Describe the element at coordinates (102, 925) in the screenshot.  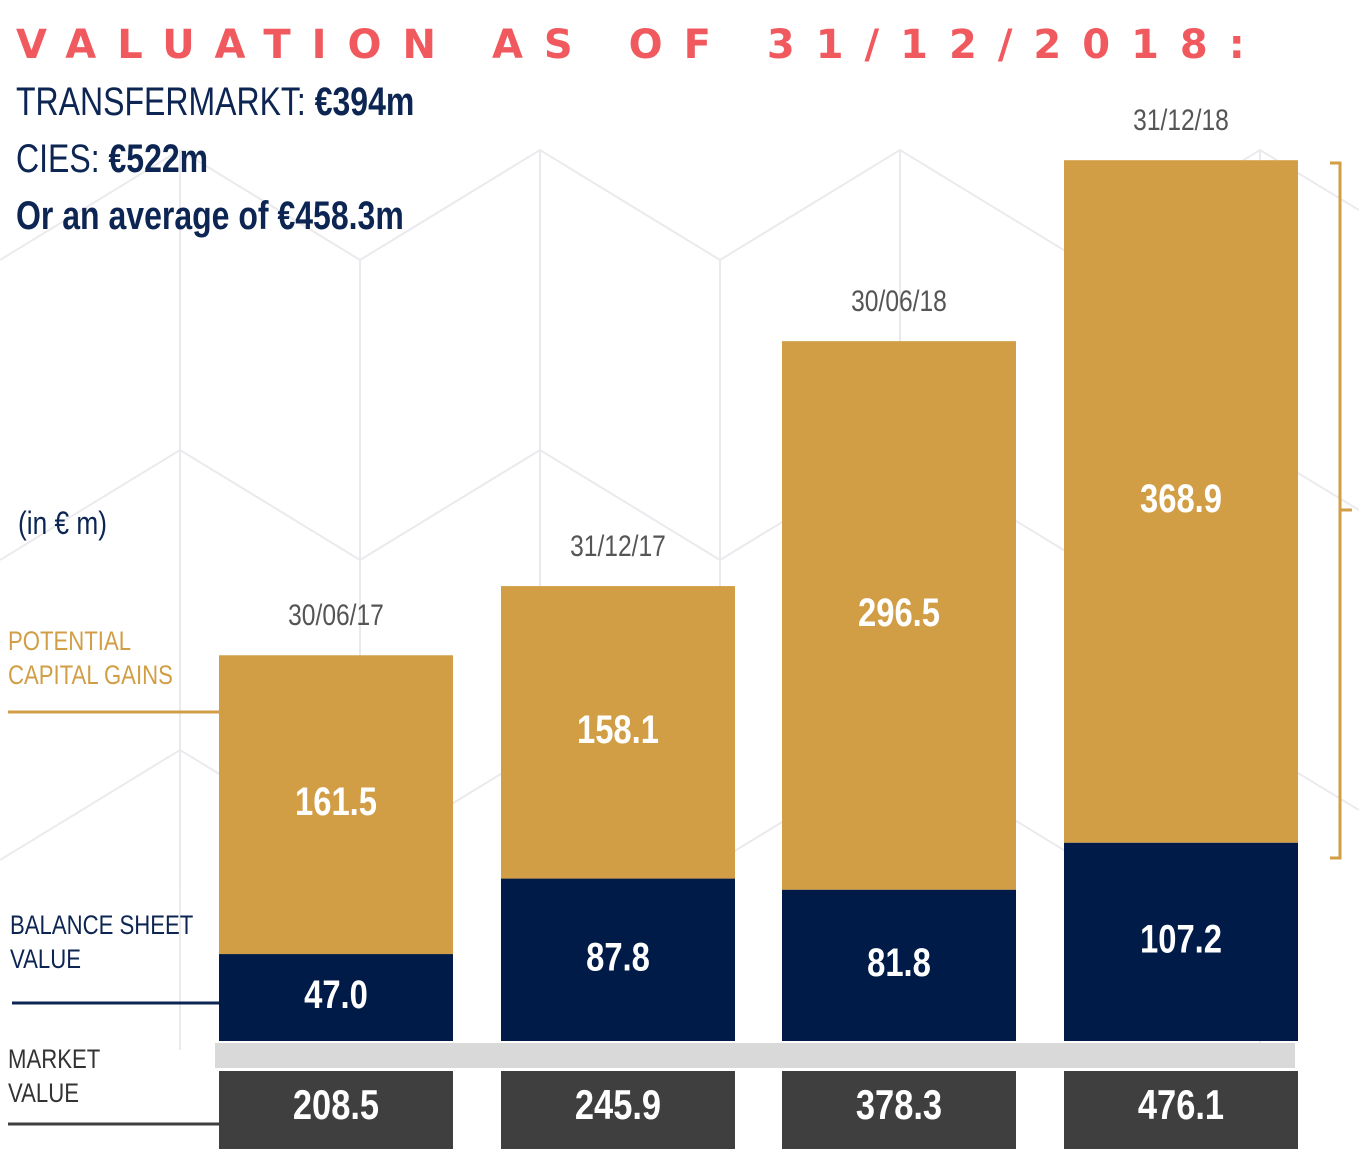
I see `legend-balance-sheet-line-1: BALANCE SHEET` at that location.